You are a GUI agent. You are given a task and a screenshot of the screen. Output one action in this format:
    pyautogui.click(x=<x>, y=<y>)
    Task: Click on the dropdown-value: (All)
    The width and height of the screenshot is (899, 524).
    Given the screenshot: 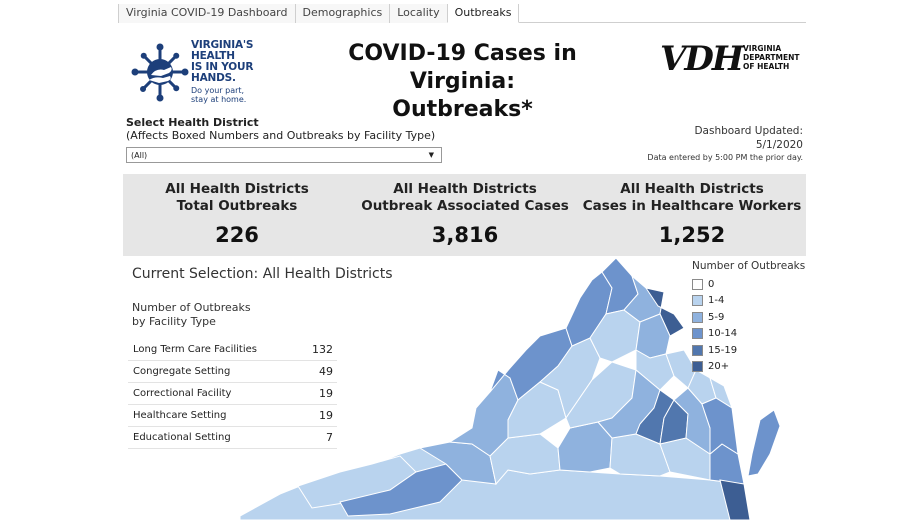 What is the action you would take?
    pyautogui.click(x=139, y=155)
    